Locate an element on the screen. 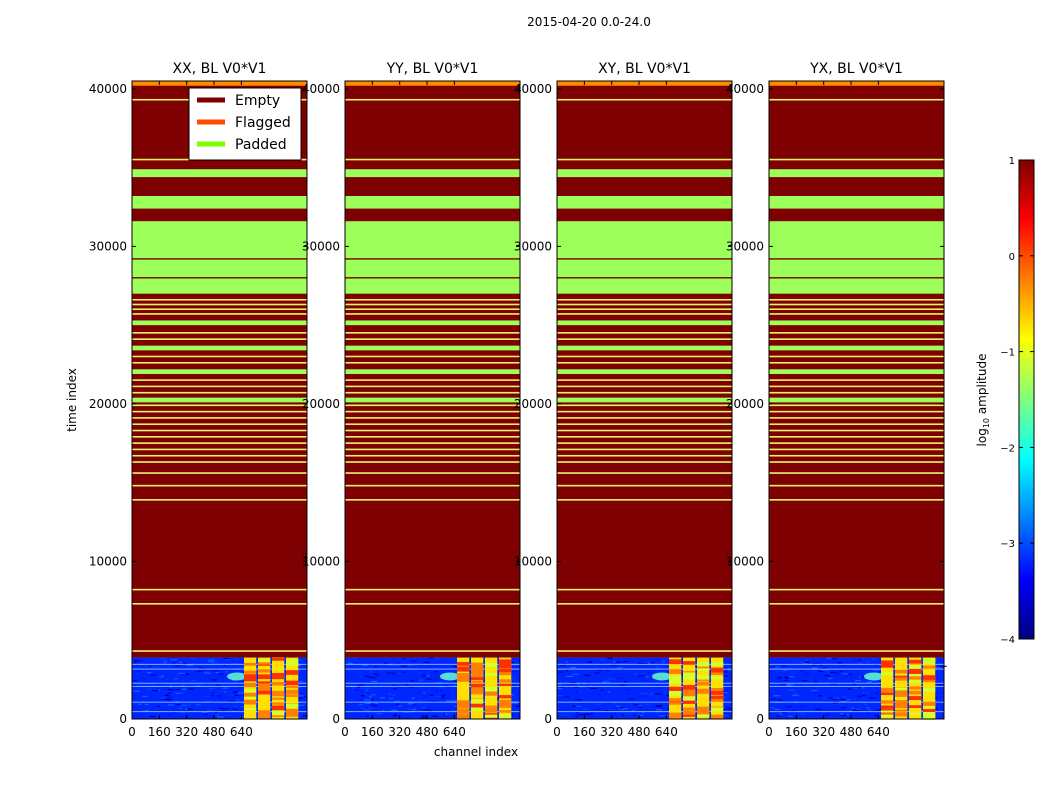  x-axis-label: channel index is located at coordinates (476, 752).